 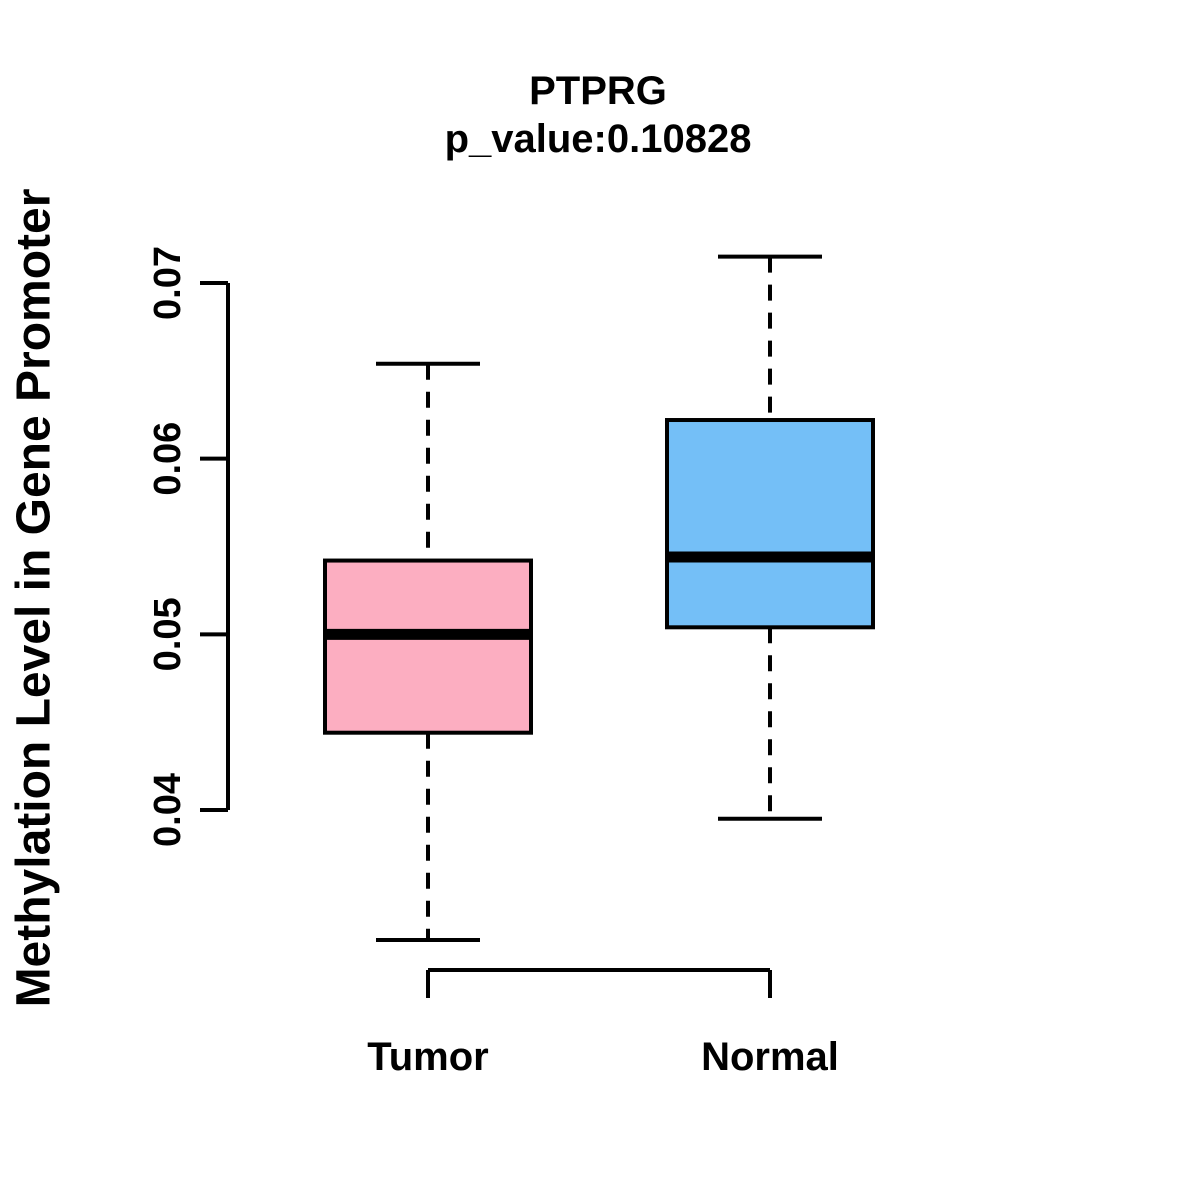 What do you see at coordinates (598, 139) in the screenshot?
I see `chart-subtitle: p_value:0.10828` at bounding box center [598, 139].